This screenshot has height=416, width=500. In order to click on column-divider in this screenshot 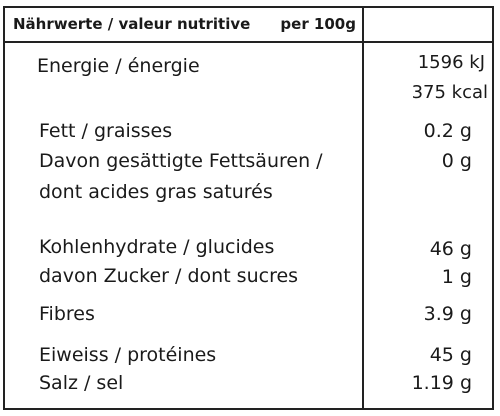, I will do `click(363, 208)`.